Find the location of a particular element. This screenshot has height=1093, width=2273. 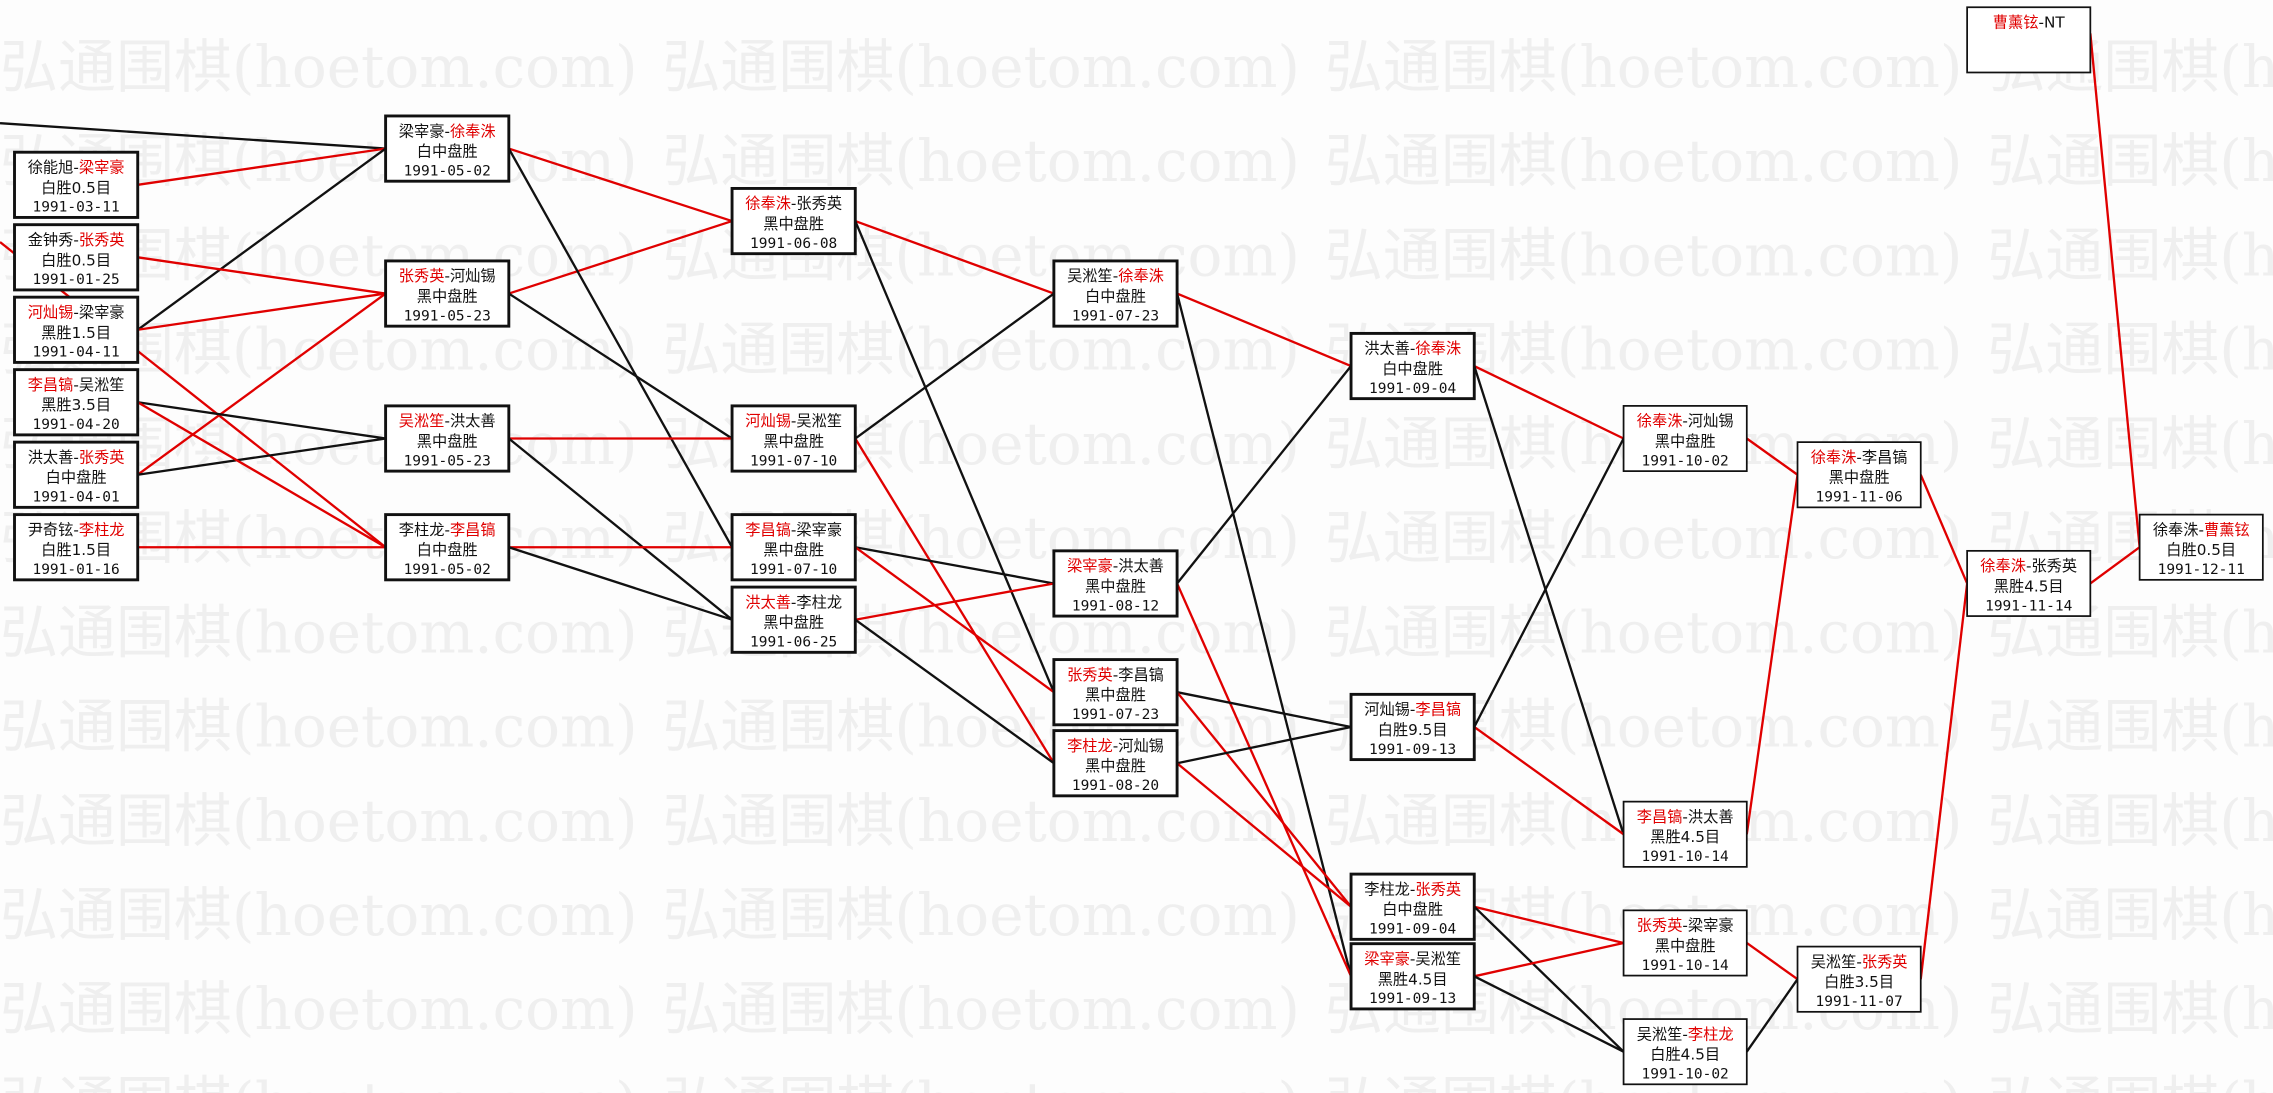

game-players: 李柱龙-河灿锡 is located at coordinates (1115, 746).